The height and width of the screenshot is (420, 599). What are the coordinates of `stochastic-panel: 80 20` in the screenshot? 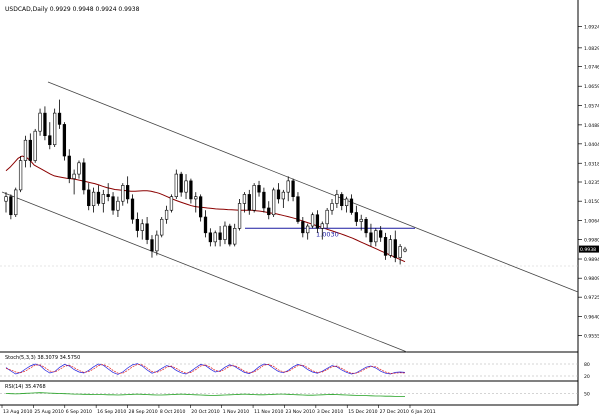 It's located at (295, 371).